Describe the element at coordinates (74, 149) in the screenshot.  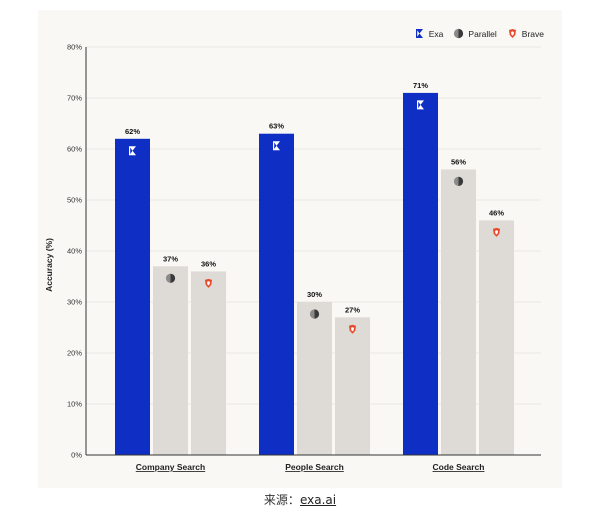
I see `y-tick-label: 60%` at that location.